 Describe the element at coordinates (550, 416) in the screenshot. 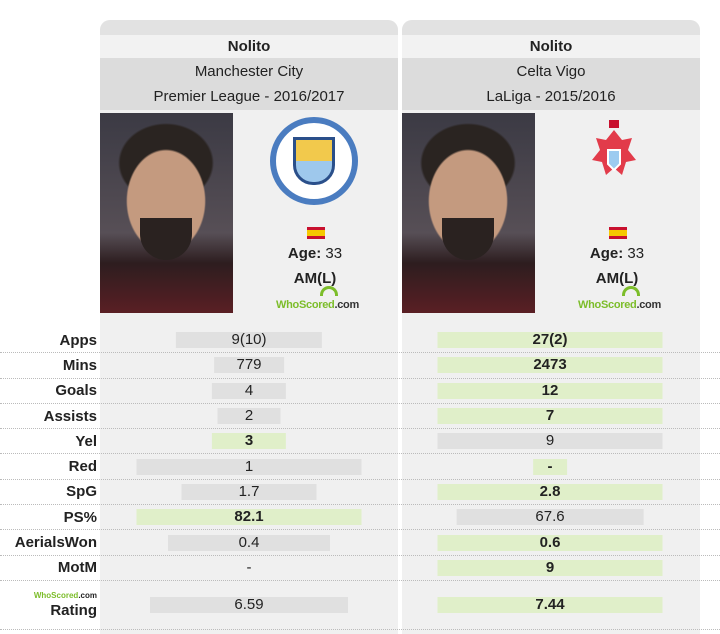

I see `stat-value-right: 7` at that location.